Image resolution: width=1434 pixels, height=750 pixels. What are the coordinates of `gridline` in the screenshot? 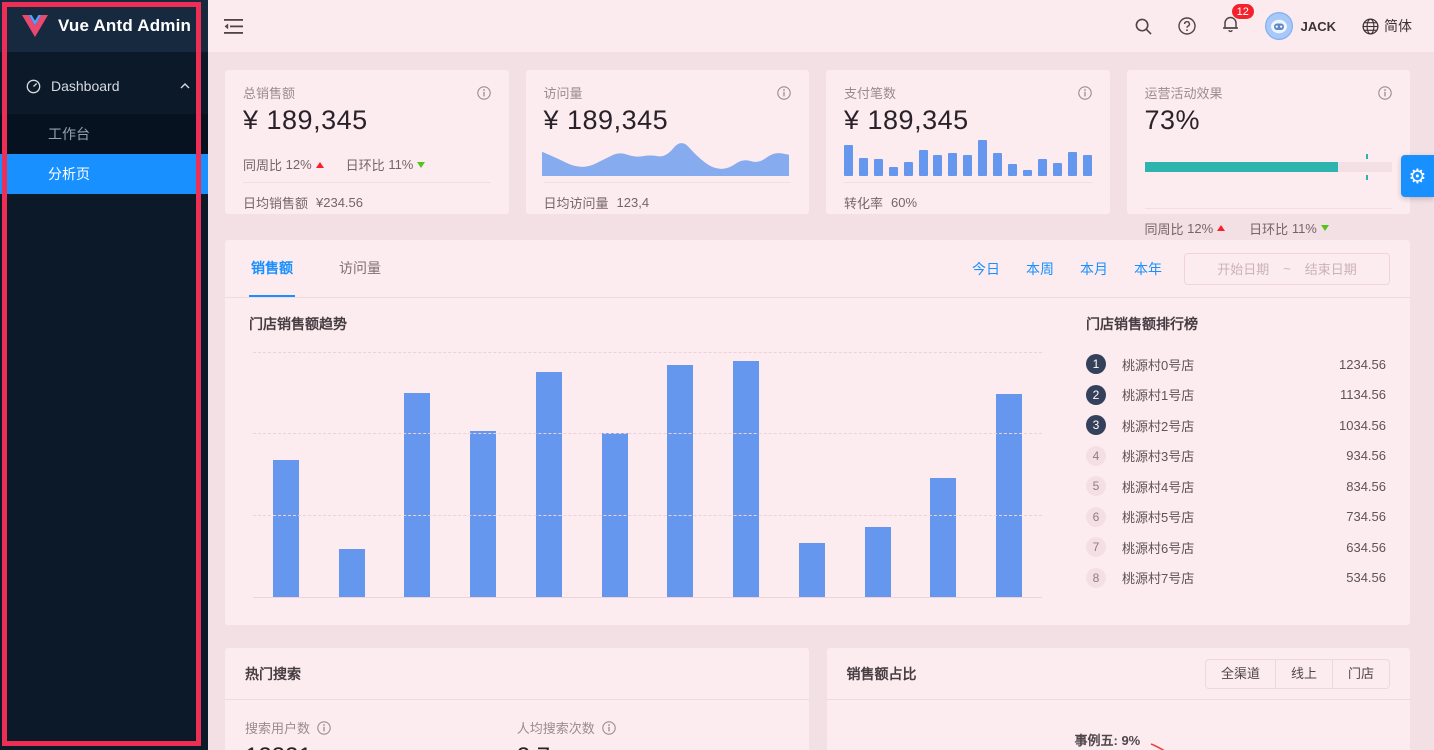 It's located at (647, 434).